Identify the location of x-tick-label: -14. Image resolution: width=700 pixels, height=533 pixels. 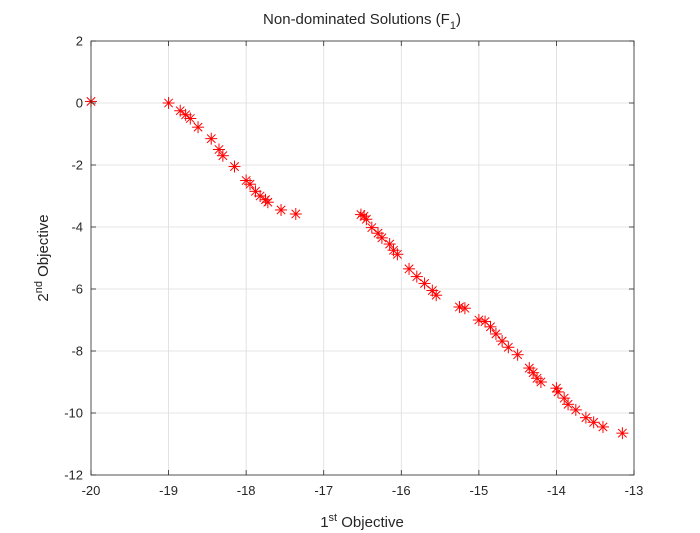
(556, 490).